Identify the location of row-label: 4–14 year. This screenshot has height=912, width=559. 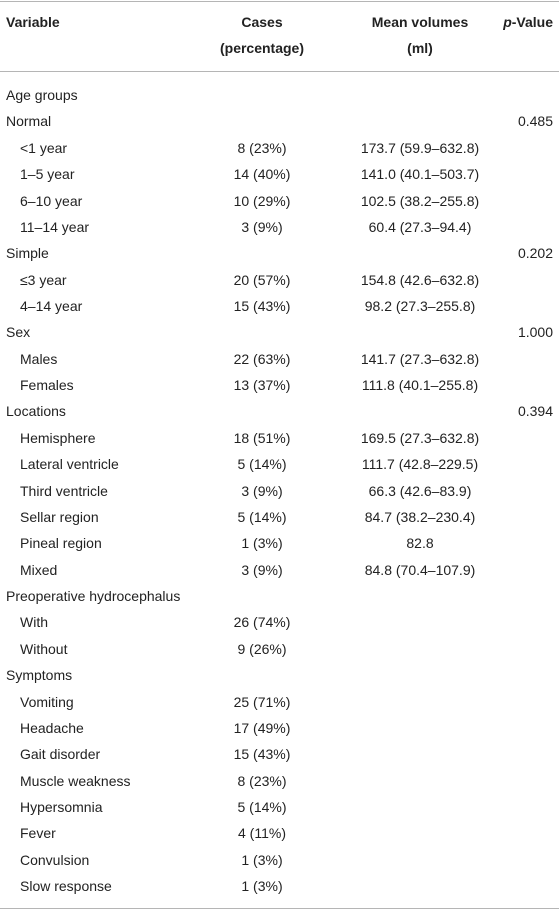
(51, 306).